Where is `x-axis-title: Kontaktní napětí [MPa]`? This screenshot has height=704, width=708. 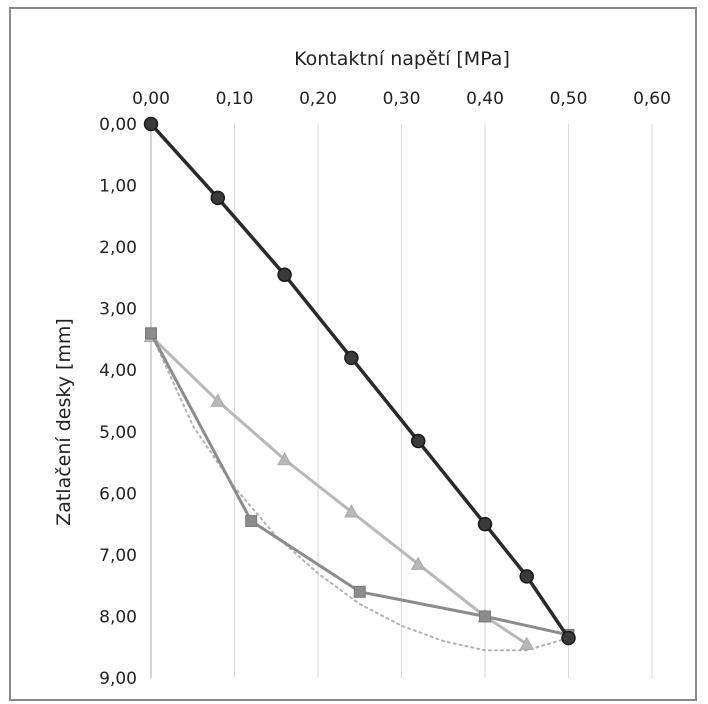
x-axis-title: Kontaktní napětí [MPa] is located at coordinates (402, 59).